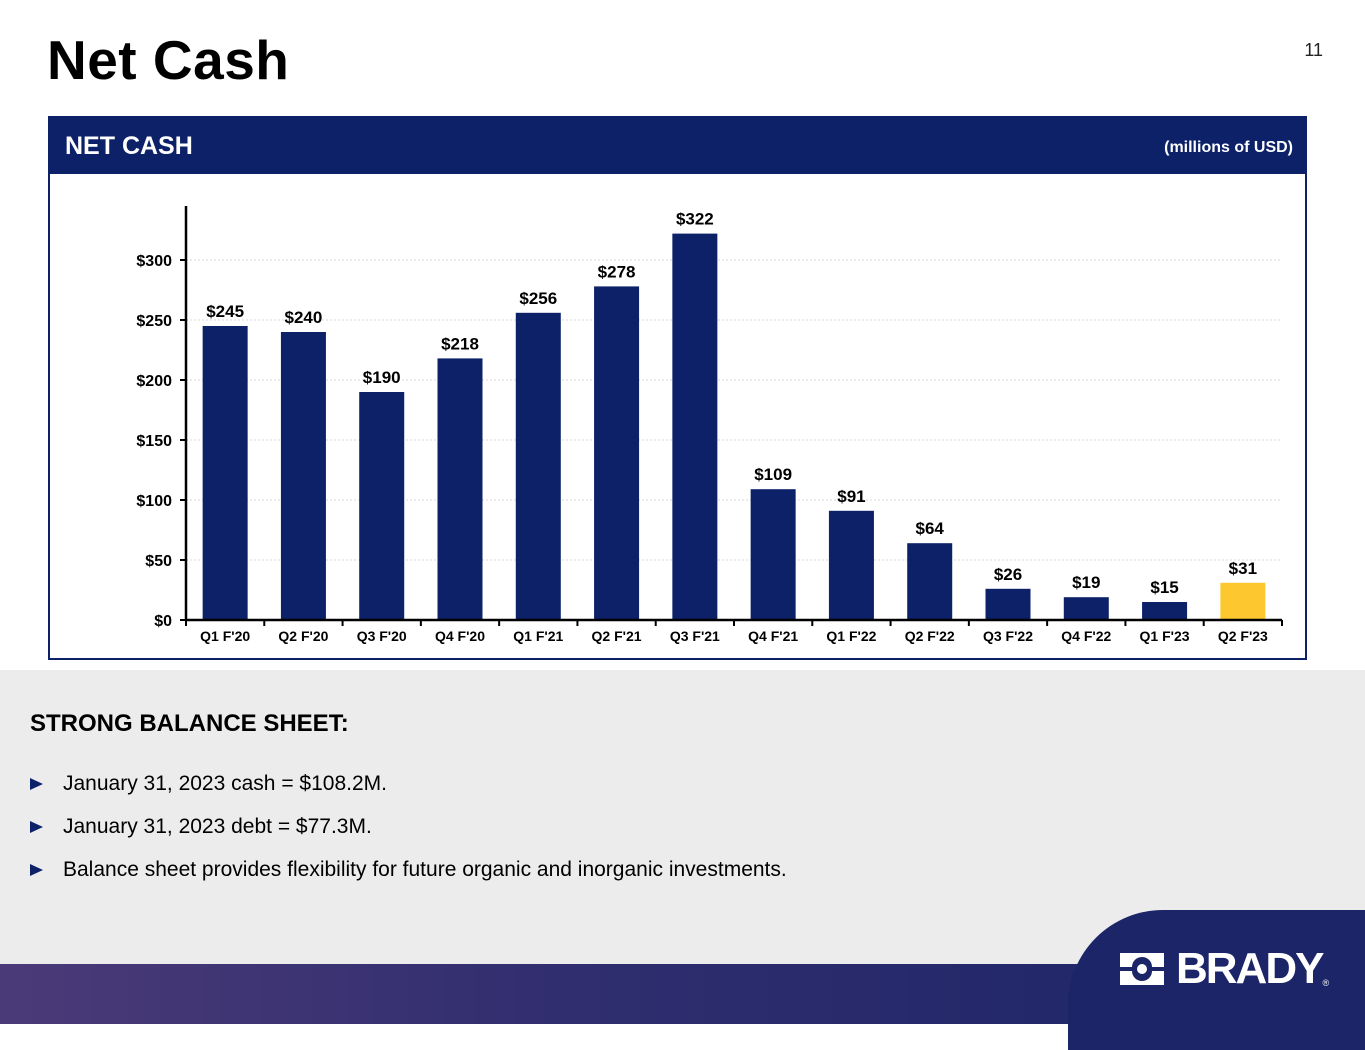 This screenshot has width=1365, height=1050. What do you see at coordinates (695, 219) in the screenshot?
I see `data-label: $322` at bounding box center [695, 219].